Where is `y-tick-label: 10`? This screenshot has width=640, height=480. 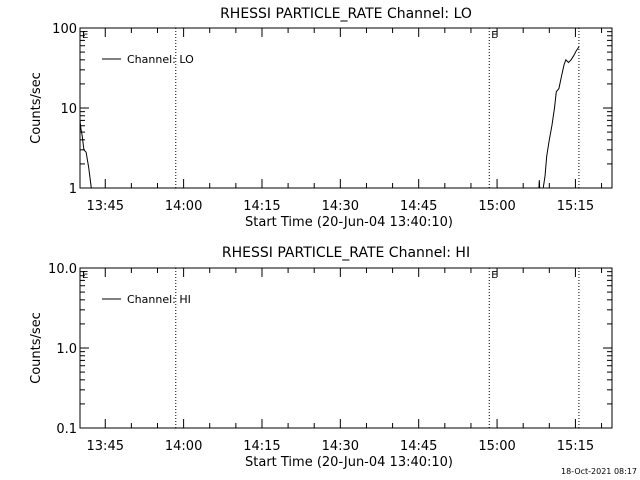
y-tick-label: 10 is located at coordinates (68, 109).